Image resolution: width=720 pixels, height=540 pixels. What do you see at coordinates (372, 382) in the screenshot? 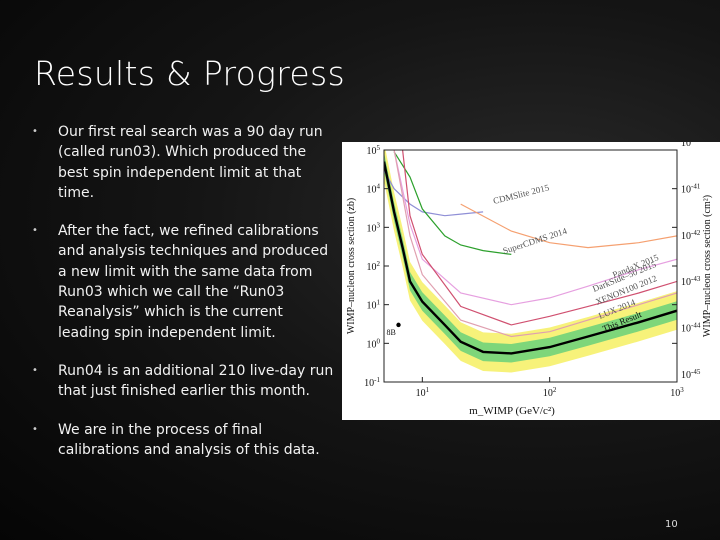
I see `y-tick-label: 10⁻¹` at bounding box center [372, 382].